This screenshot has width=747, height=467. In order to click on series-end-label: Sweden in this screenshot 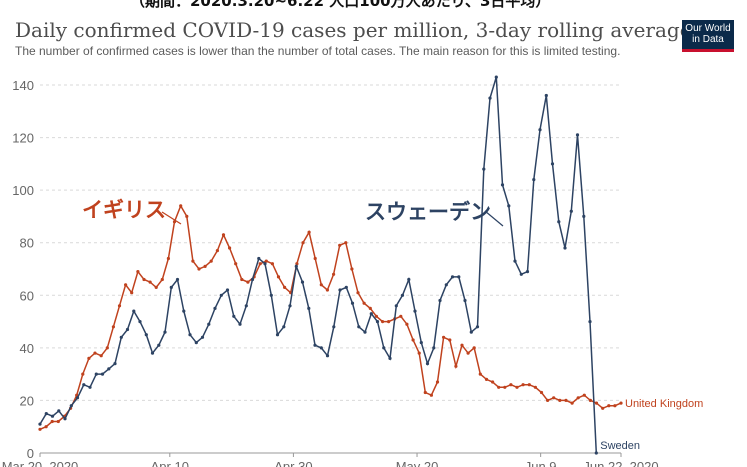, I will do `click(620, 446)`.